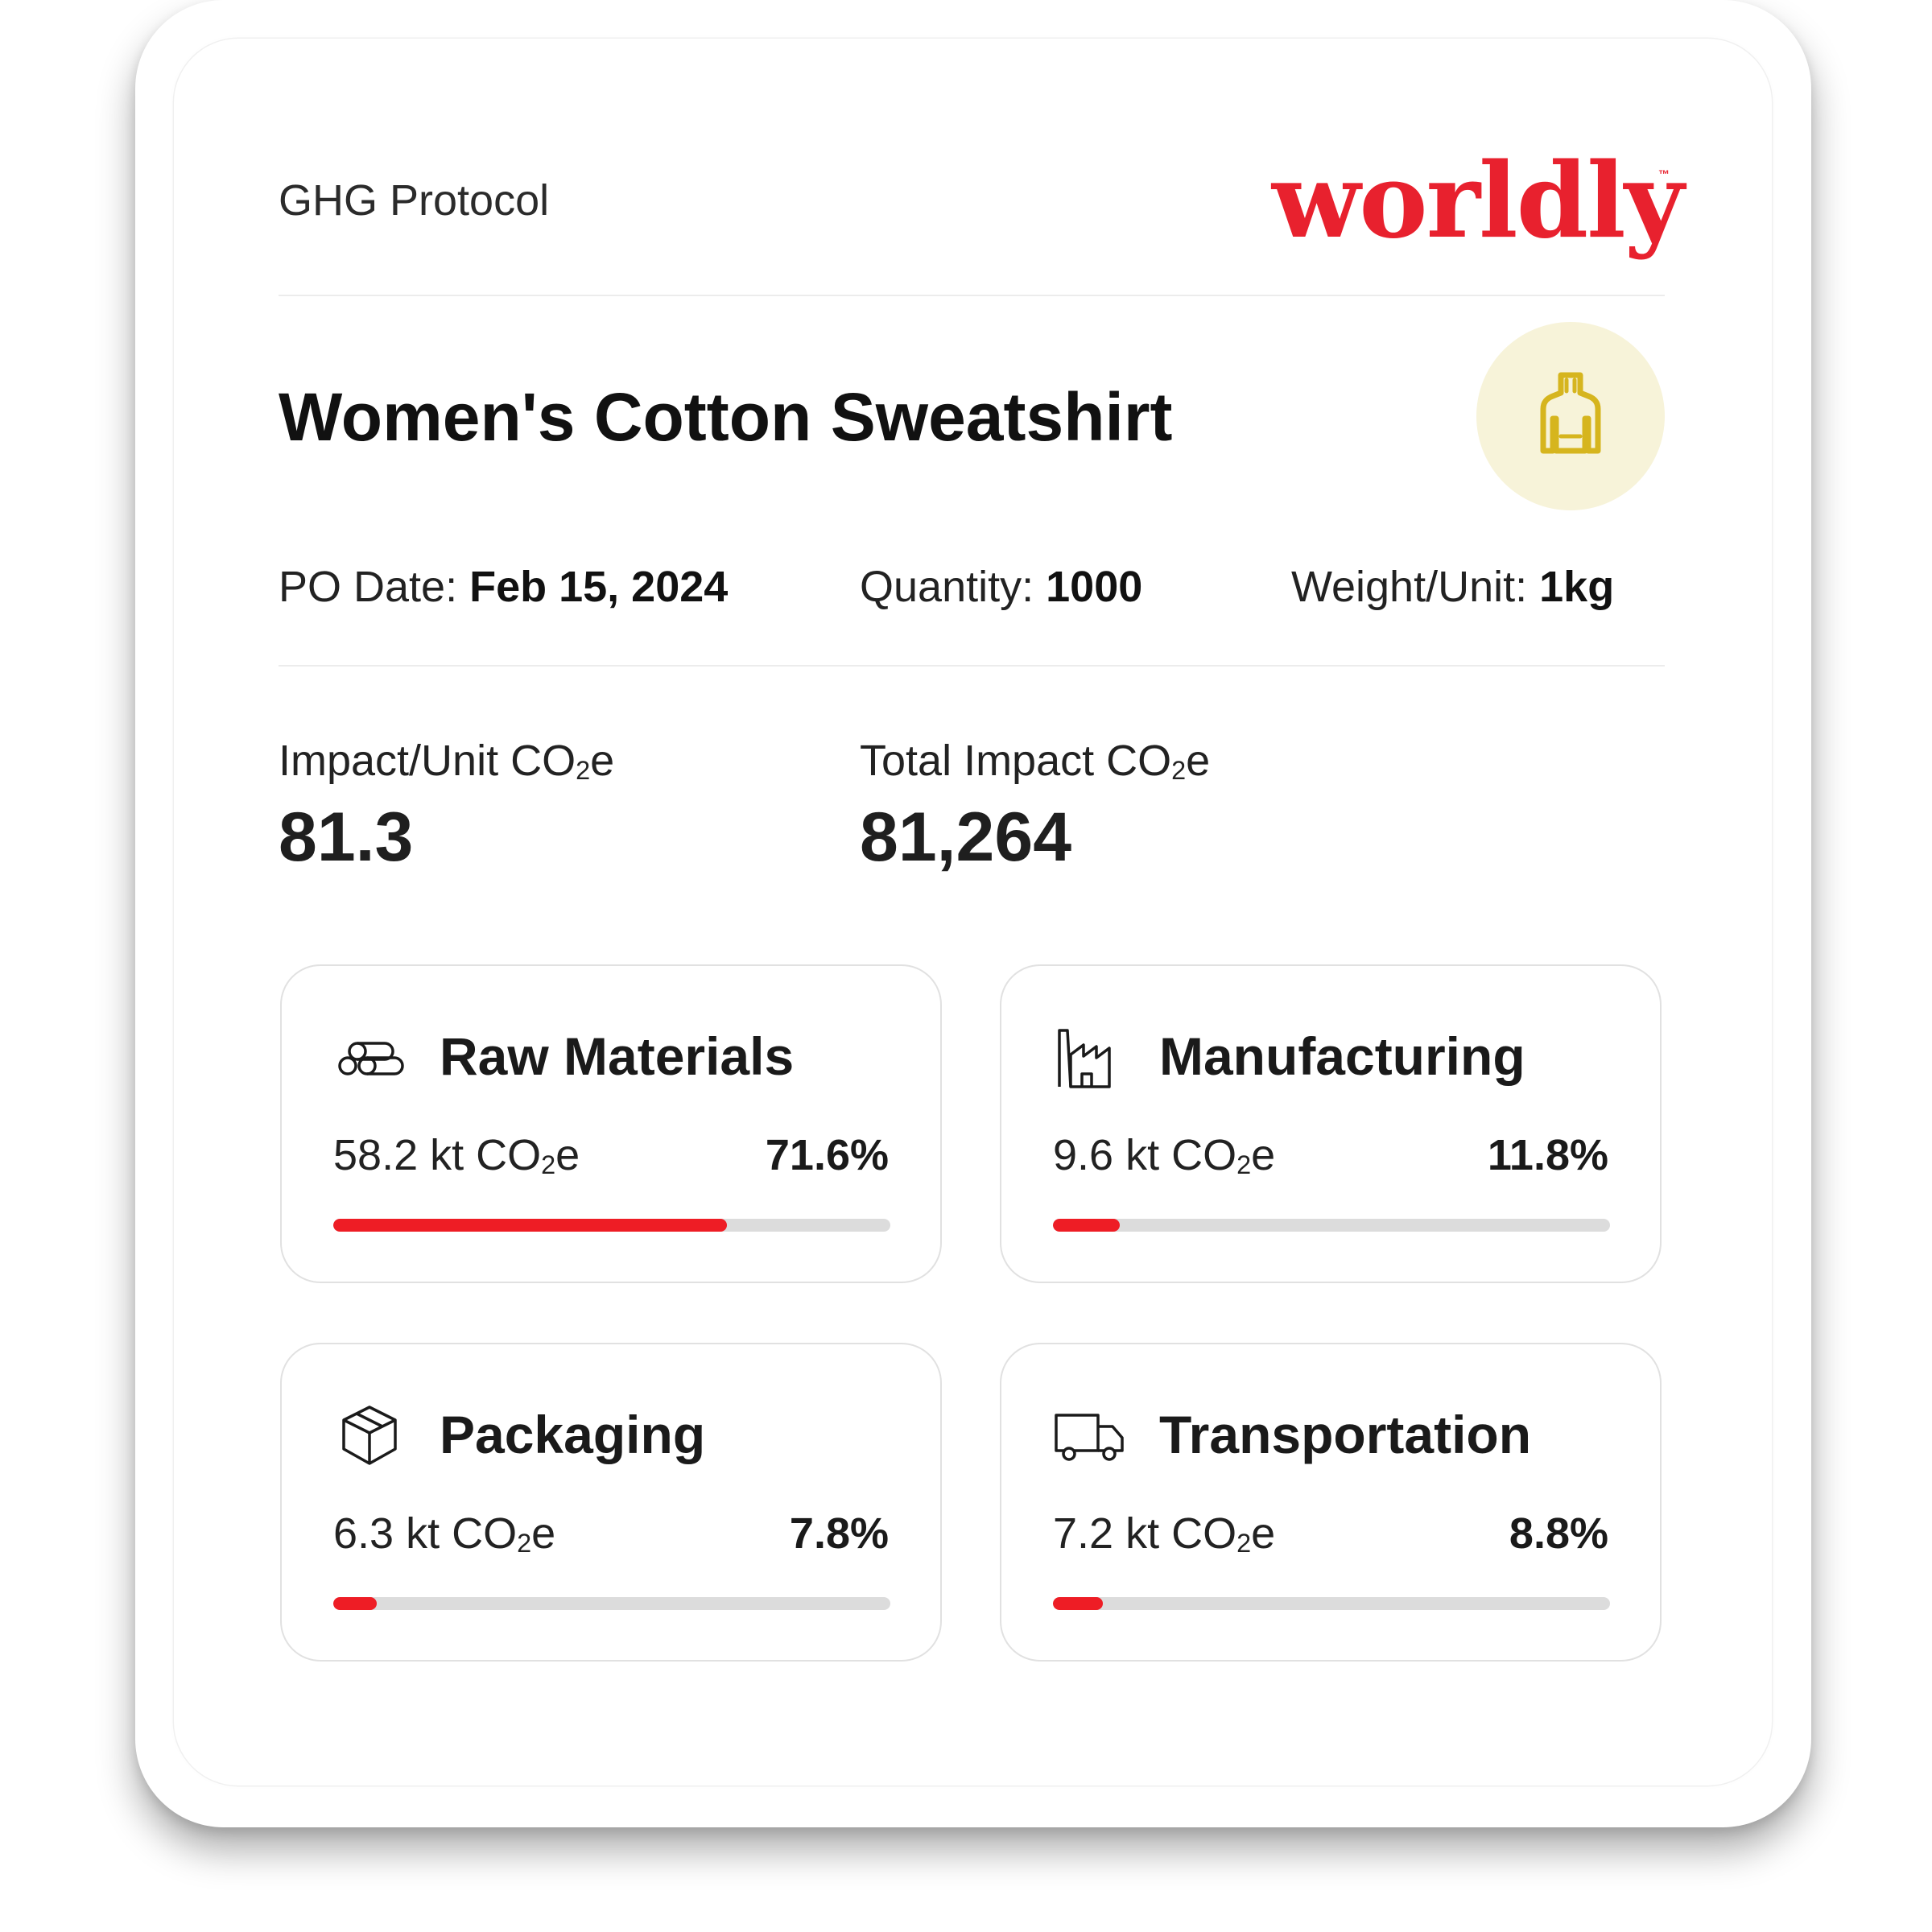  What do you see at coordinates (1084, 1058) in the screenshot?
I see `factory-icon` at bounding box center [1084, 1058].